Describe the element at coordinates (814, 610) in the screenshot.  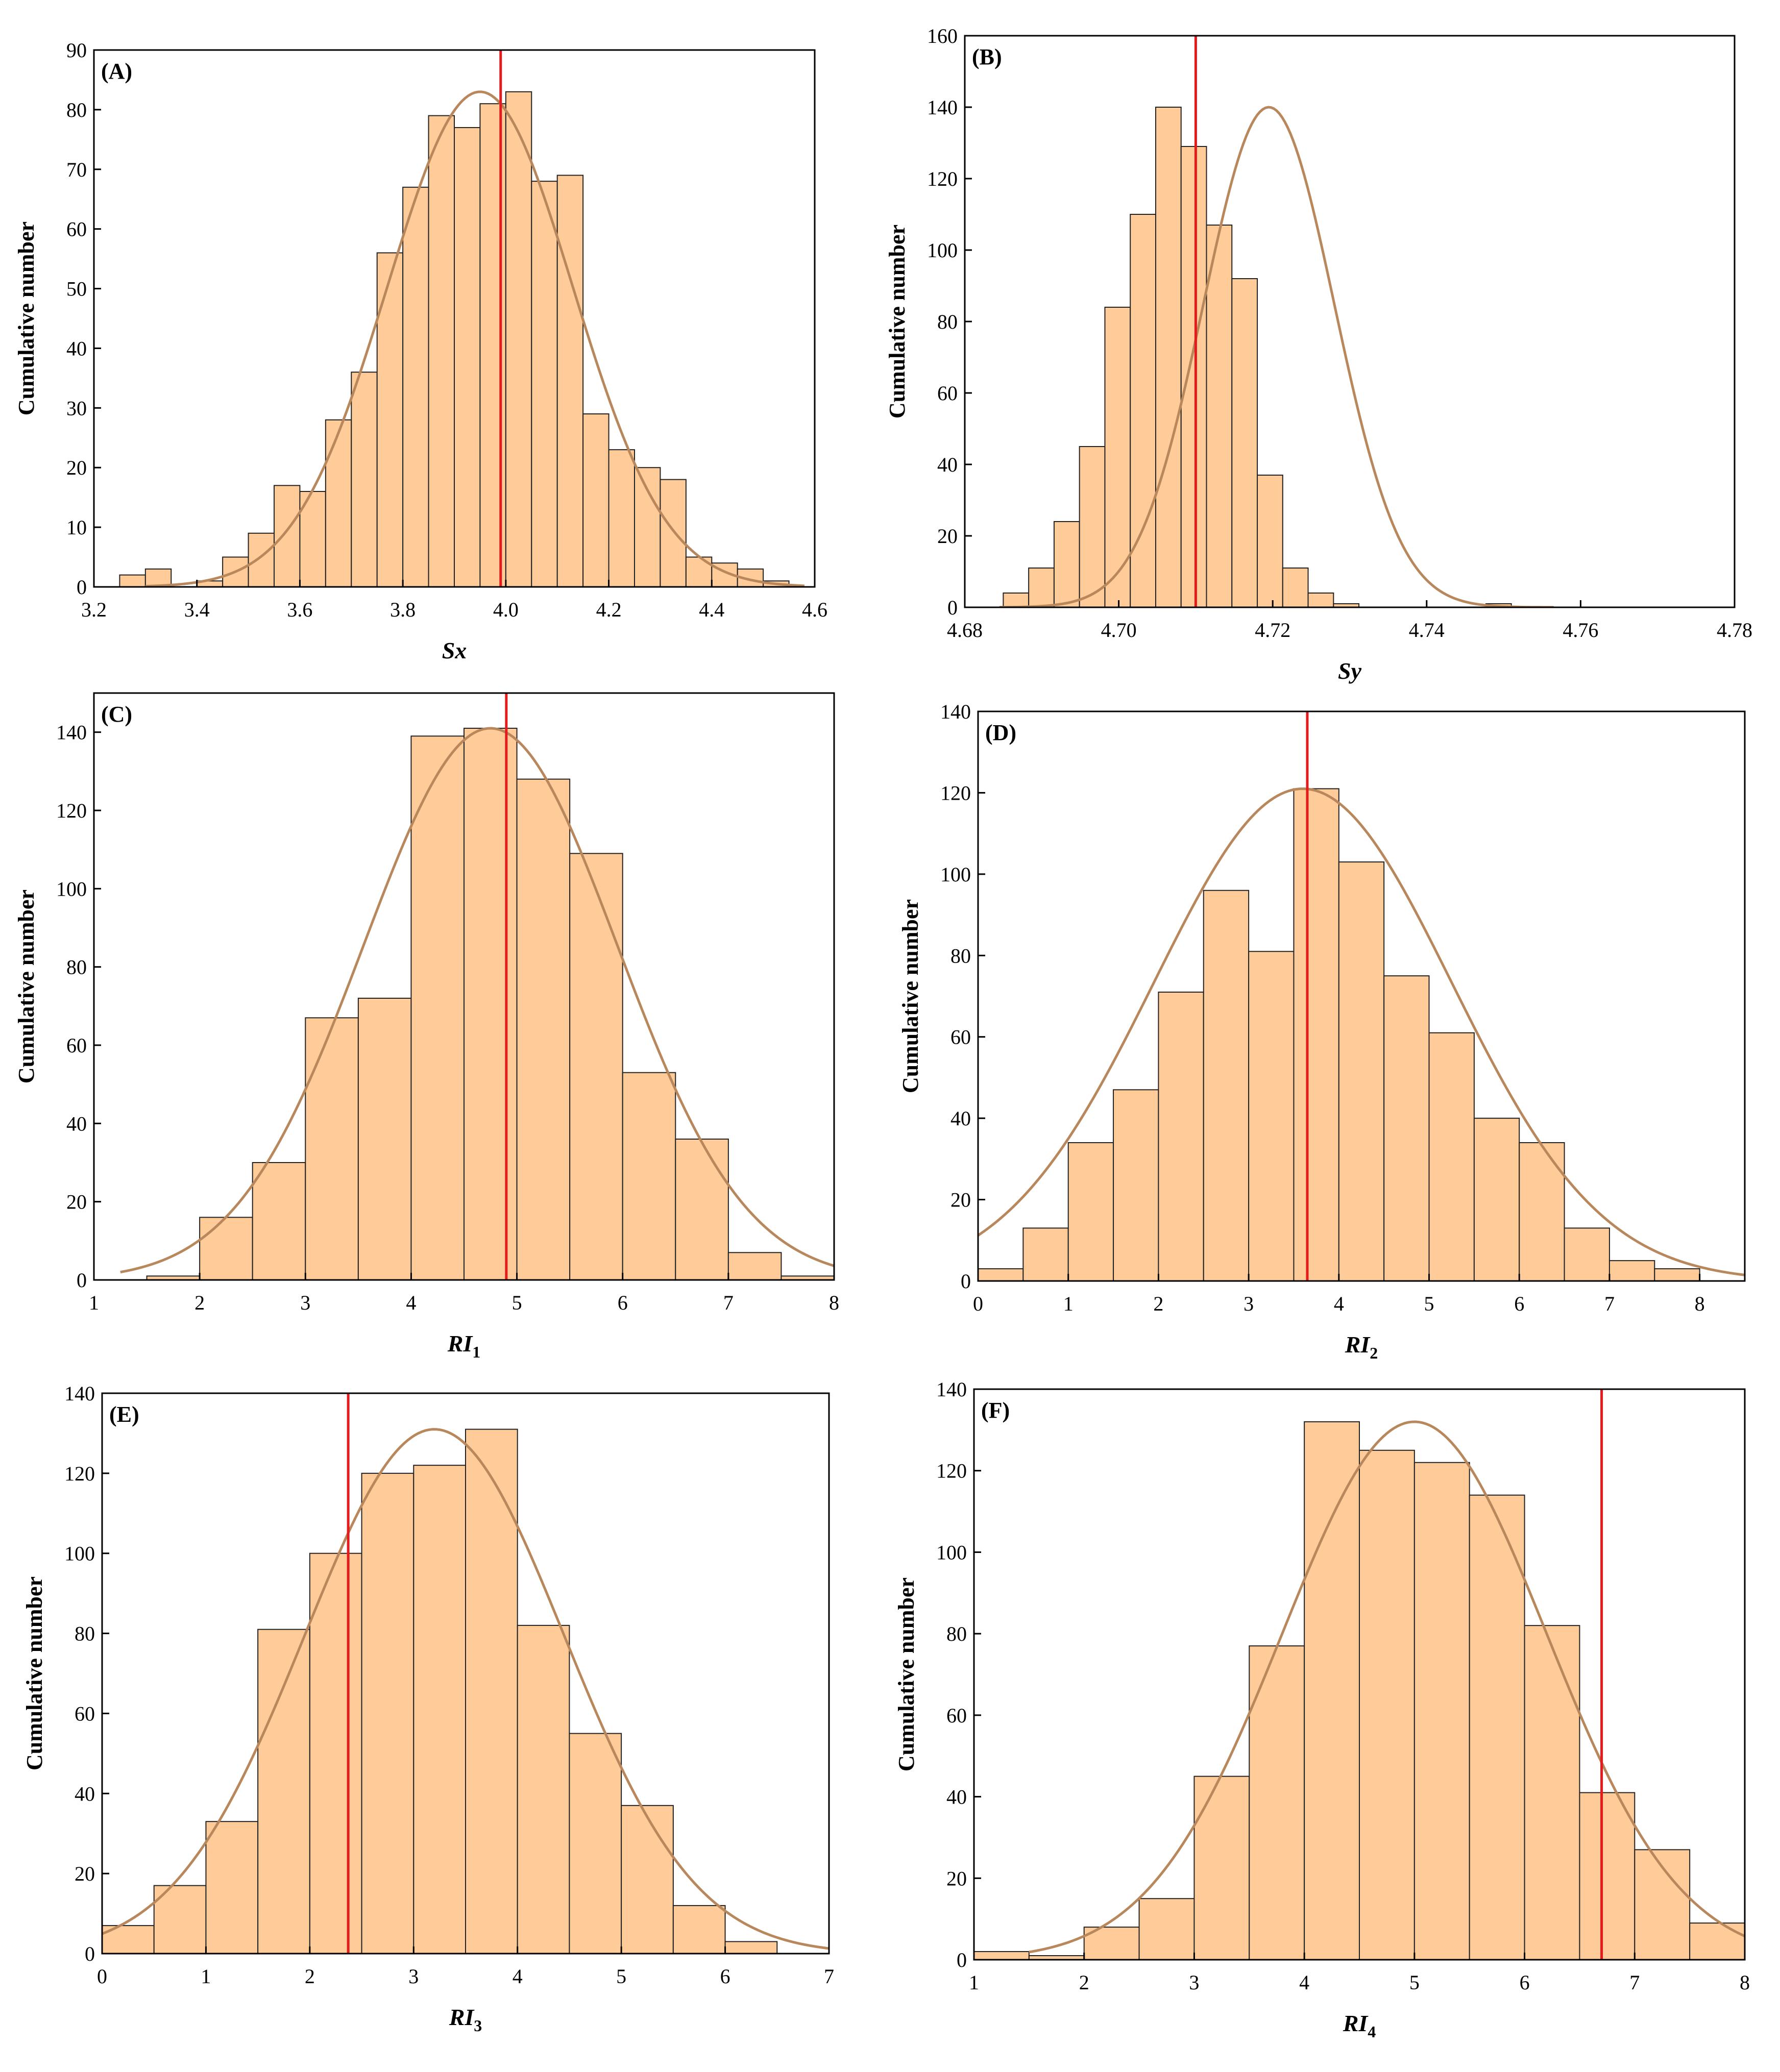
I see `x-tick-label: 4.6` at that location.